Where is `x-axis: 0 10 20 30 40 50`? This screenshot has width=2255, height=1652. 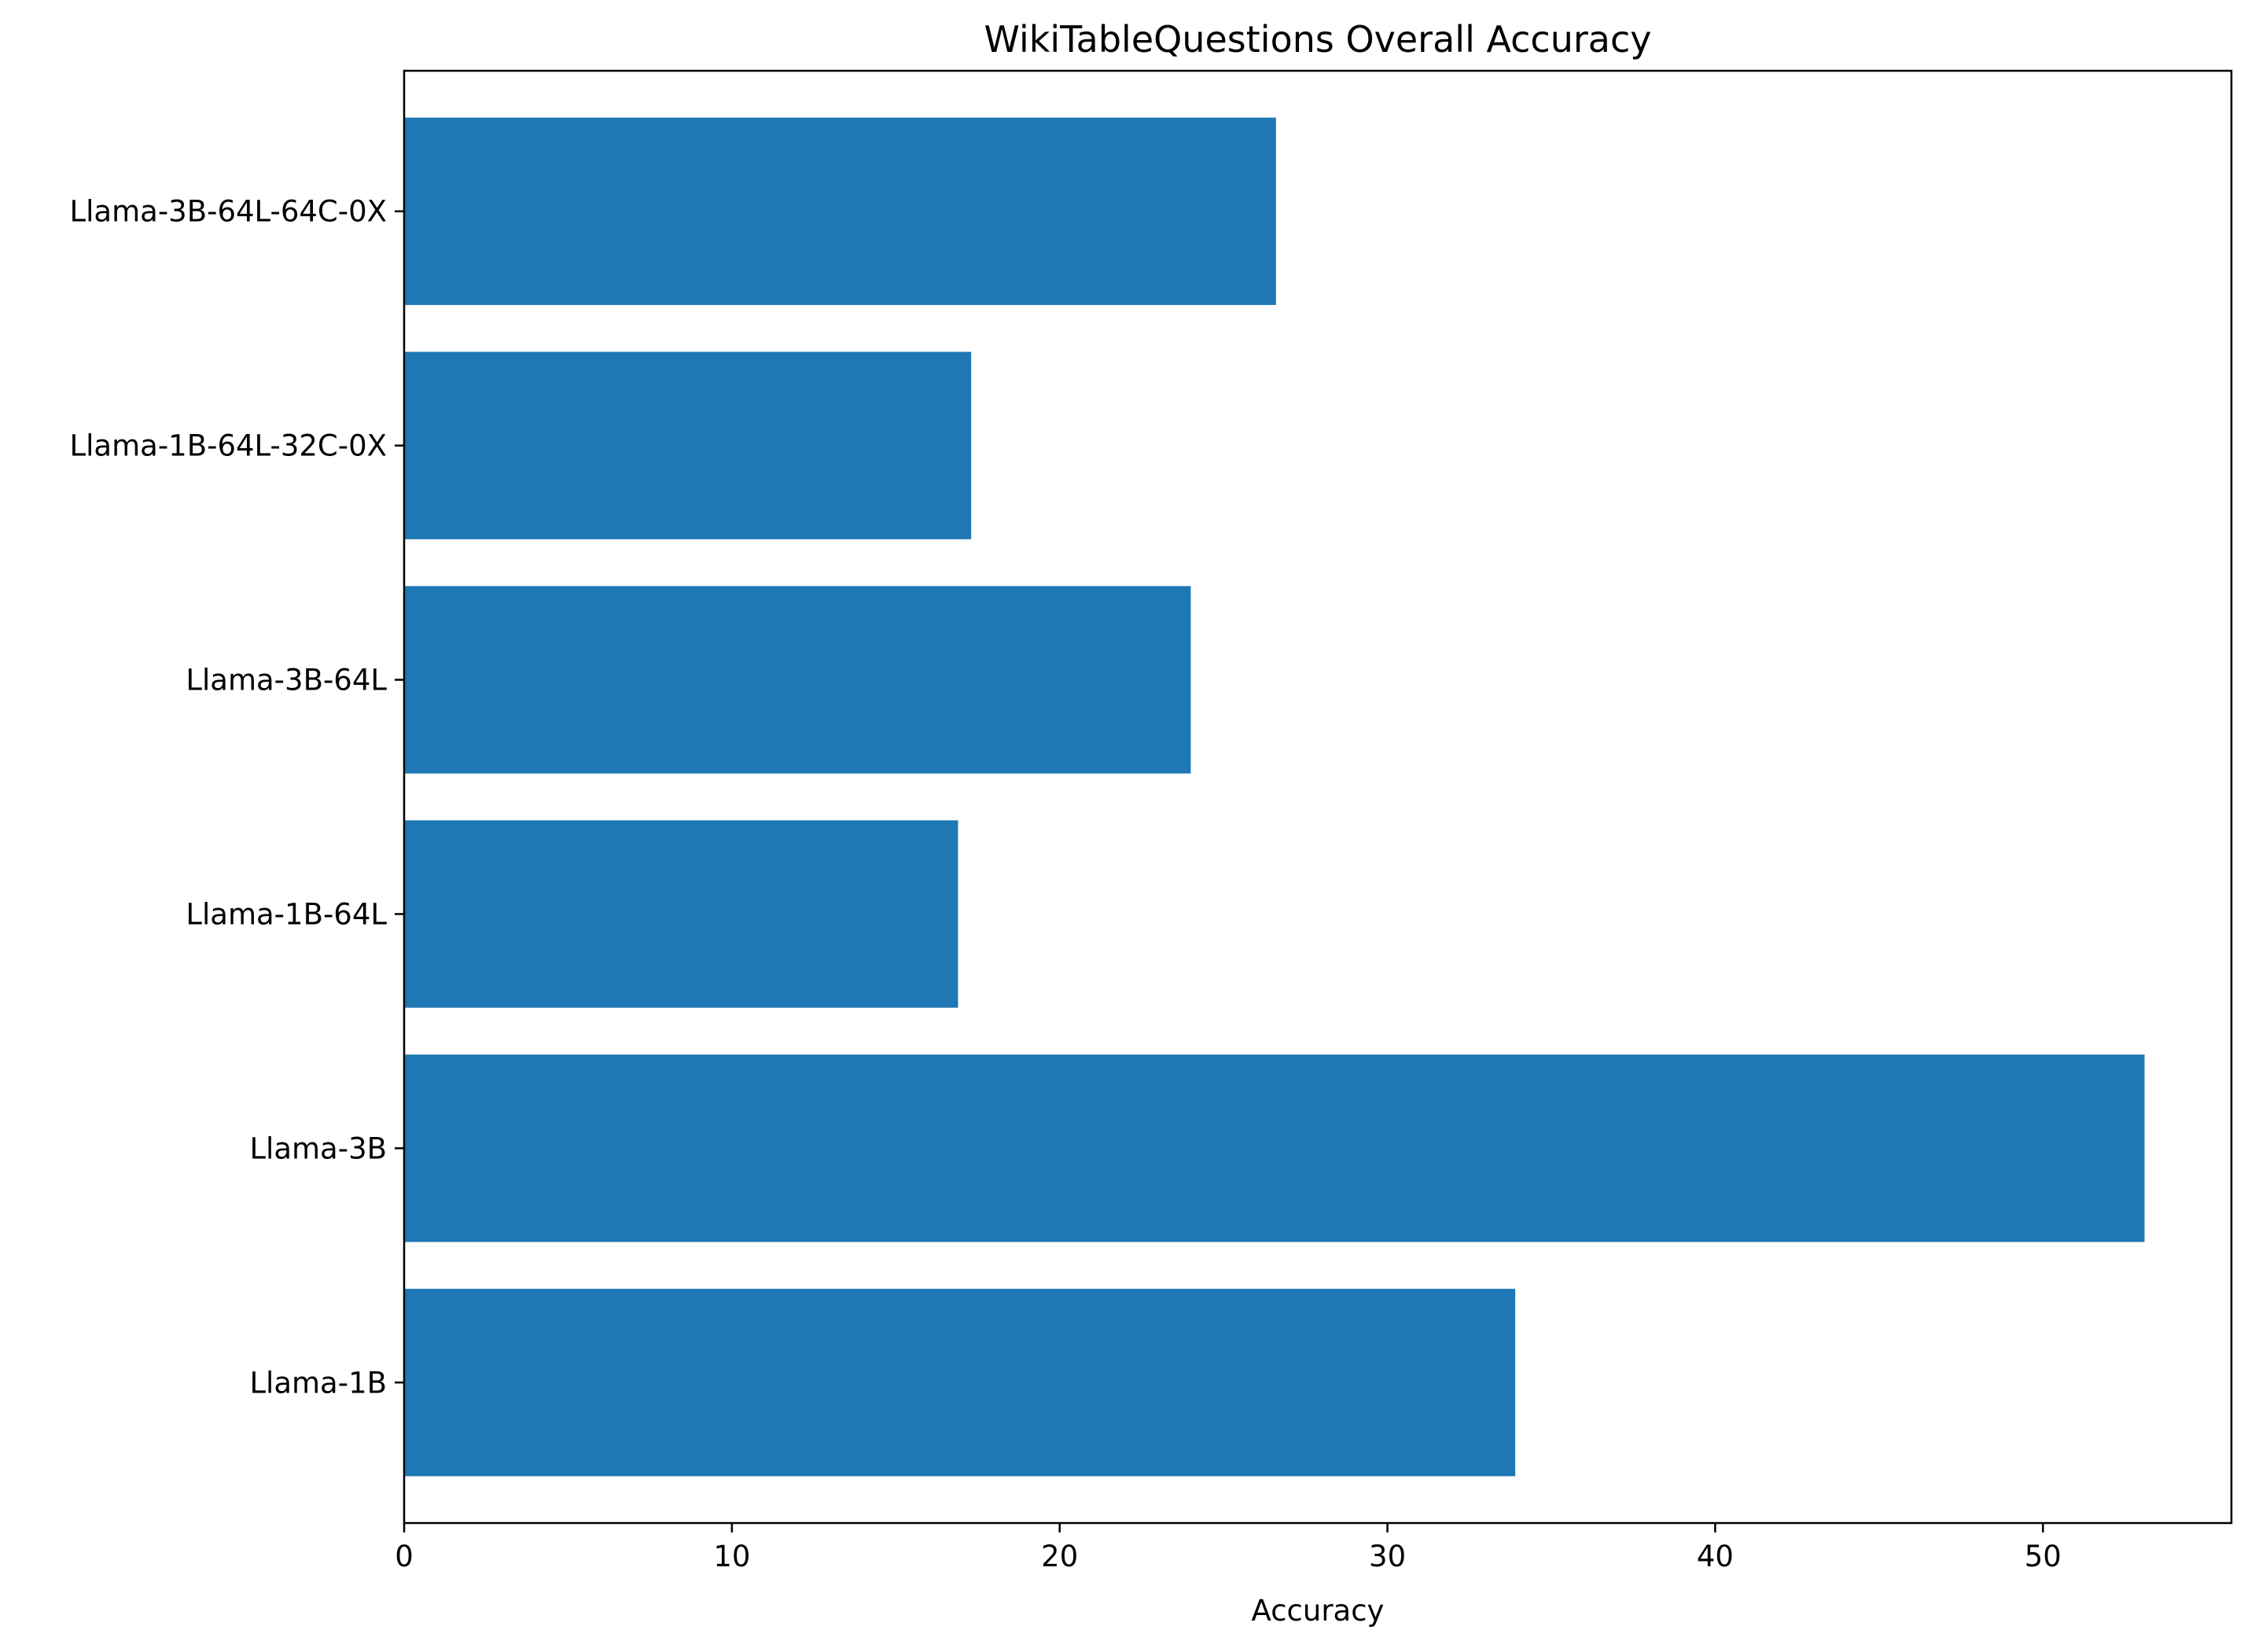 x-axis: 0 10 20 30 40 50 is located at coordinates (1228, 1548).